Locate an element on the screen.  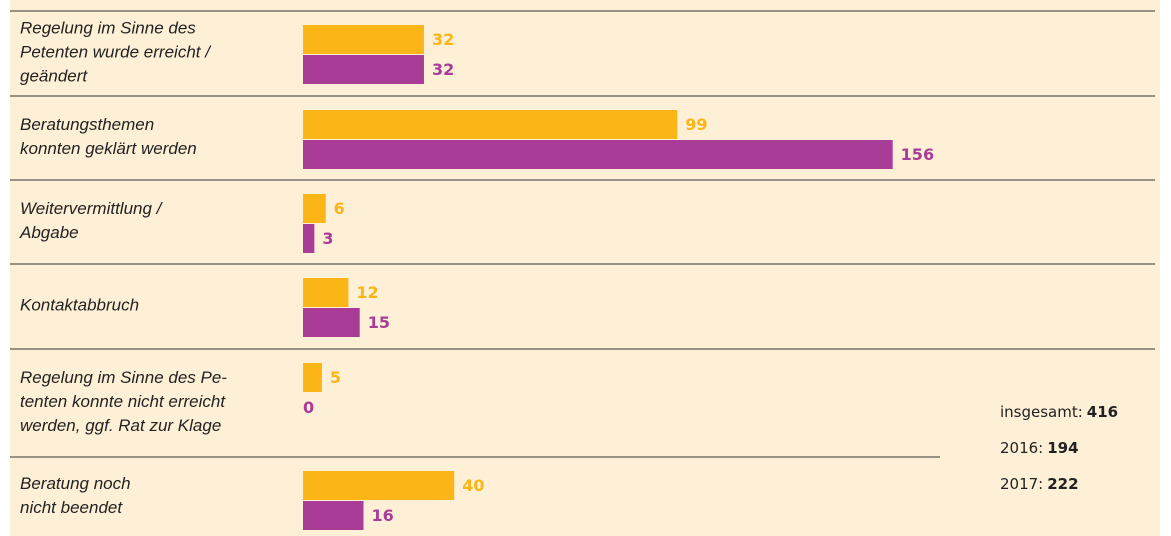
value-label: 0 is located at coordinates (308, 407).